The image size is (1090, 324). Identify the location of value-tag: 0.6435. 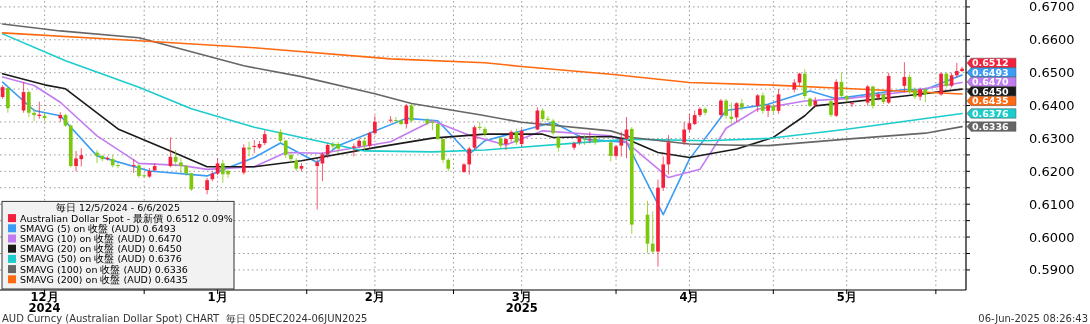
(991, 101).